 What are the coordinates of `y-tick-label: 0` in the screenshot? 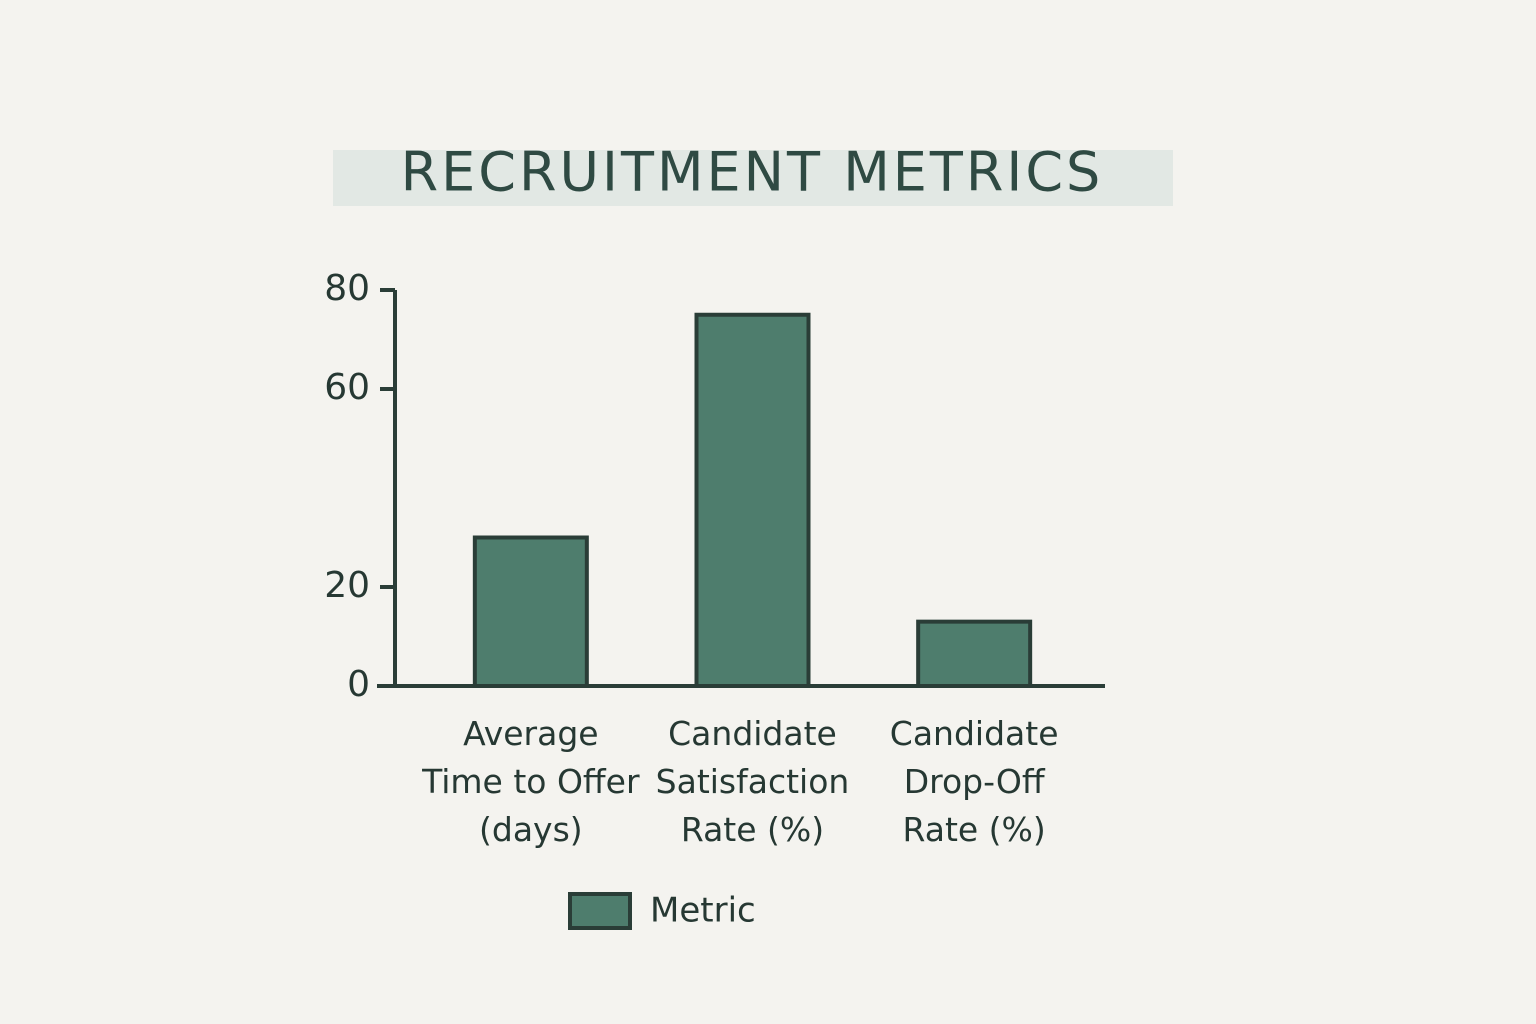 It's located at (358, 684).